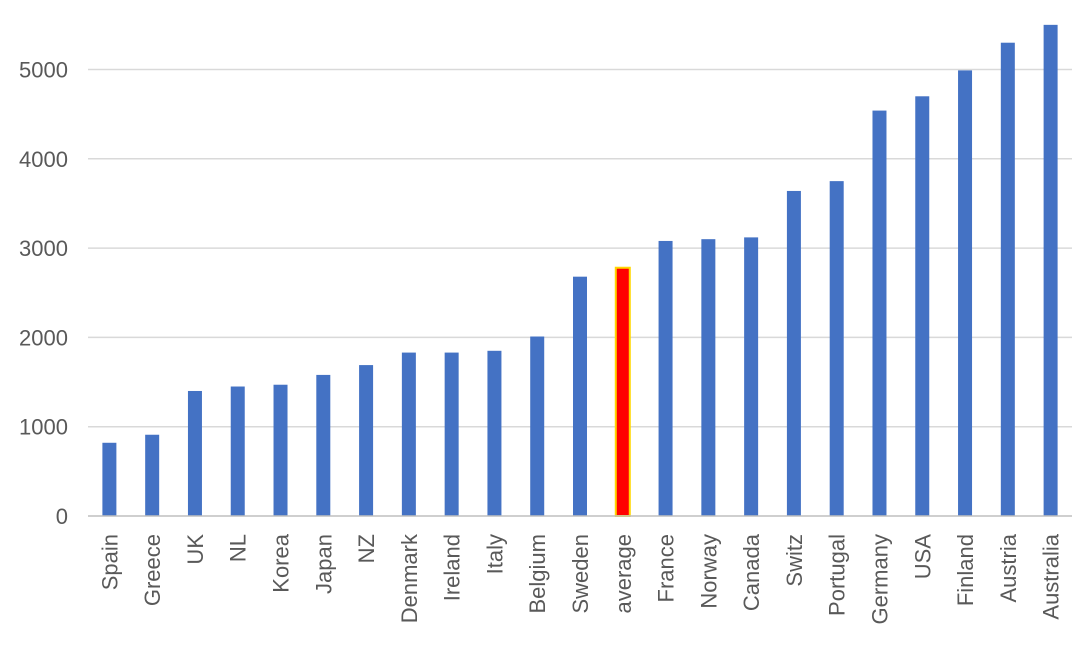 This screenshot has width=1092, height=654. I want to click on y-axis-ticks: 0 1000 2000 3000 4000 5000, so click(43, 294).